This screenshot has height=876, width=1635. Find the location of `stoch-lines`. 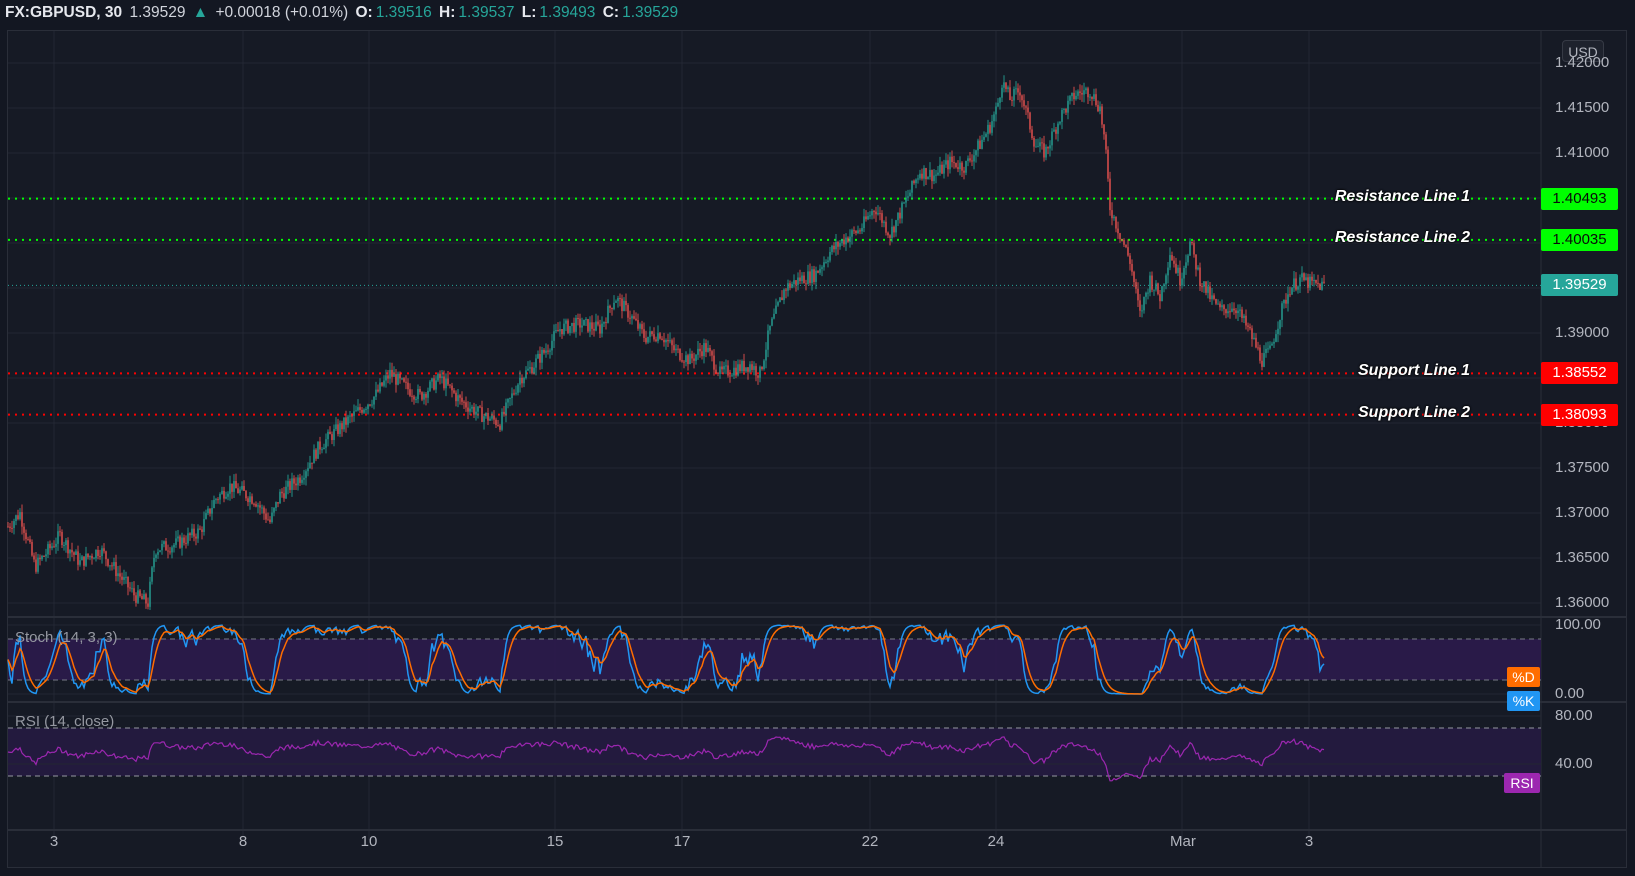

stoch-lines is located at coordinates (666, 659).